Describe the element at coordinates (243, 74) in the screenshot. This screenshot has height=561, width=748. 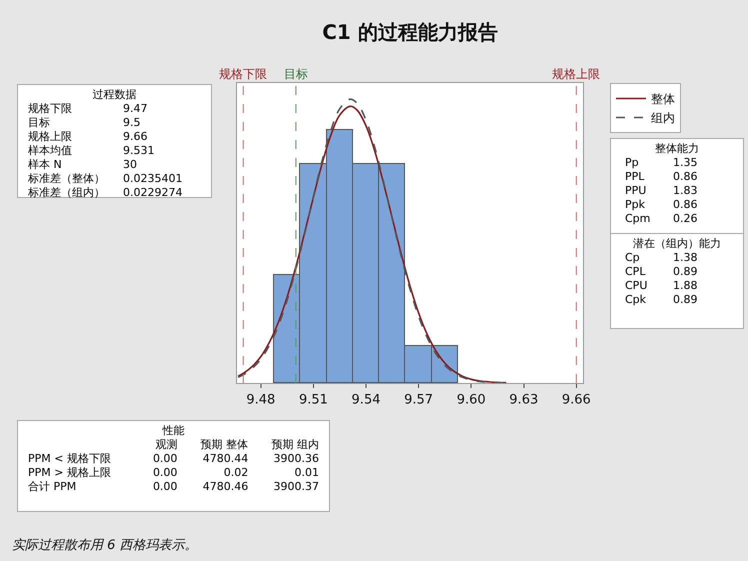
I see `ref-line-label: 规格下限` at that location.